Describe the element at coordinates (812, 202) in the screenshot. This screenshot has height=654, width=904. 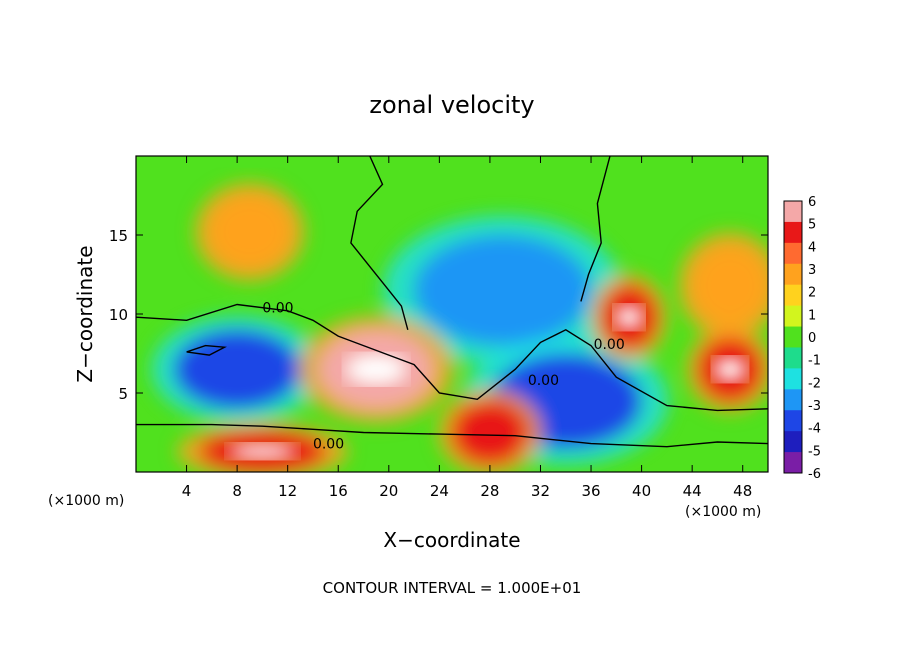
I see `colorbar-label-1: 6` at that location.